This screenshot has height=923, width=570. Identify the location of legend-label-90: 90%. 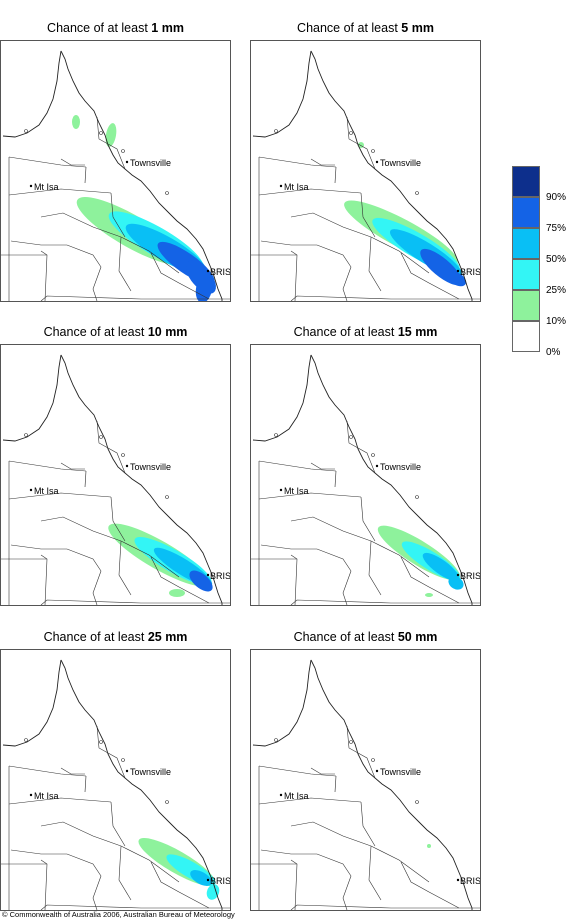
(556, 197).